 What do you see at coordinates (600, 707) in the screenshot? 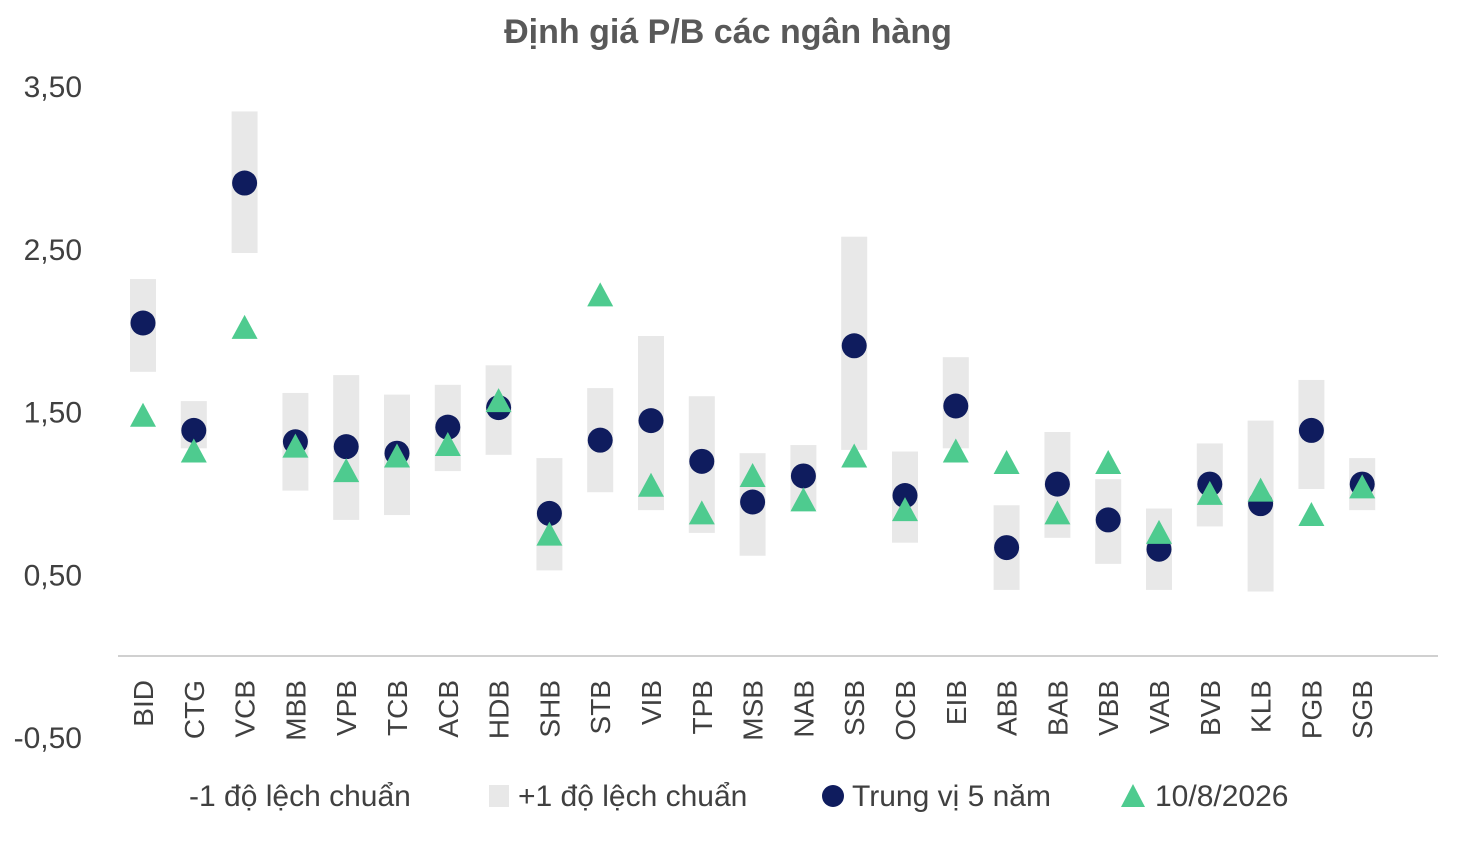
I see `x-tick-stb: STB` at bounding box center [600, 707].